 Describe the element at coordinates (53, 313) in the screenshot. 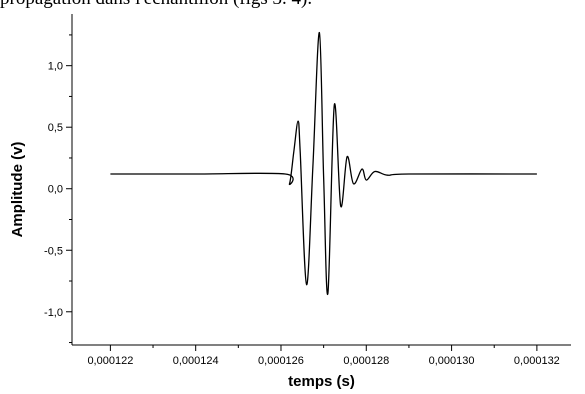

I see `y-tick-label: -1,0` at that location.